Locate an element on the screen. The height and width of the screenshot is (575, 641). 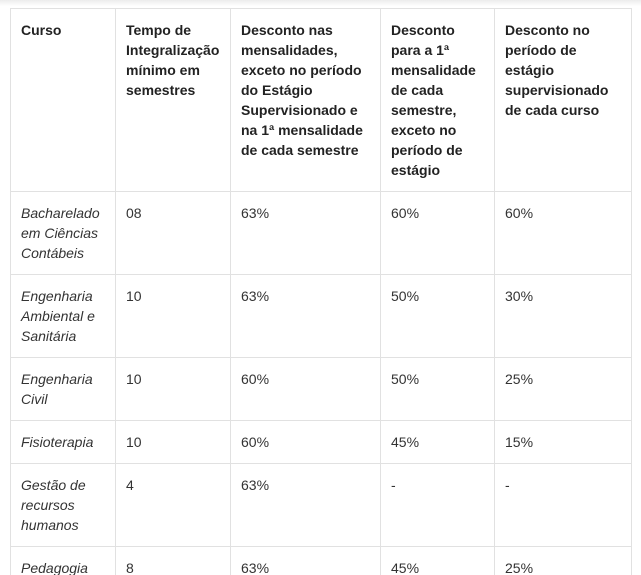
desconto-estagio-cell: - is located at coordinates (563, 505).